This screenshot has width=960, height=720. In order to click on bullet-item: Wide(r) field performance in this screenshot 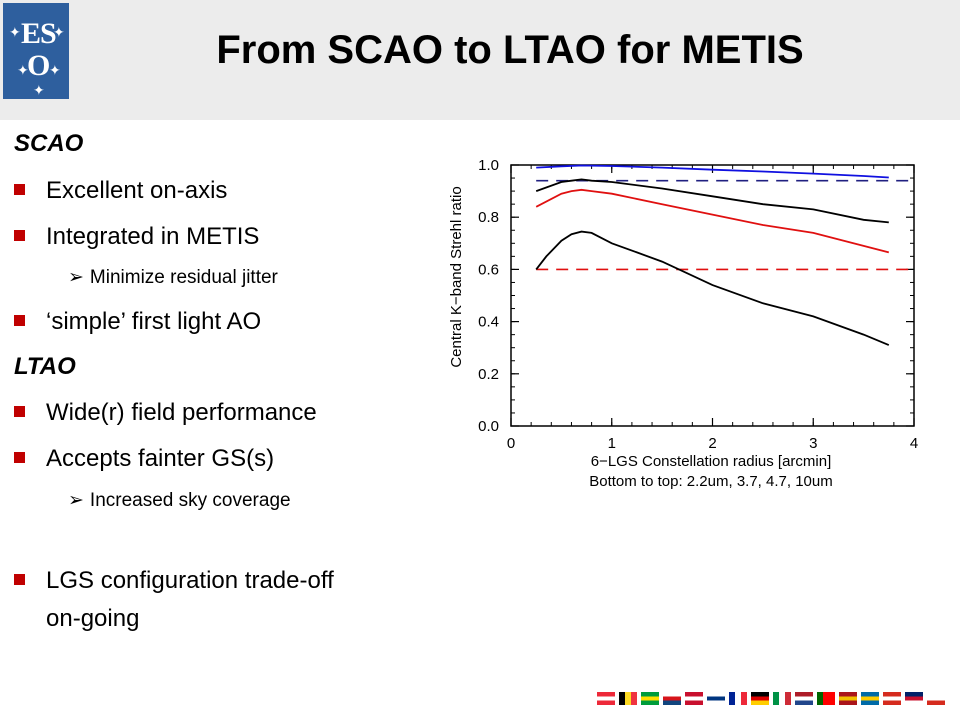, I will do `click(165, 413)`.